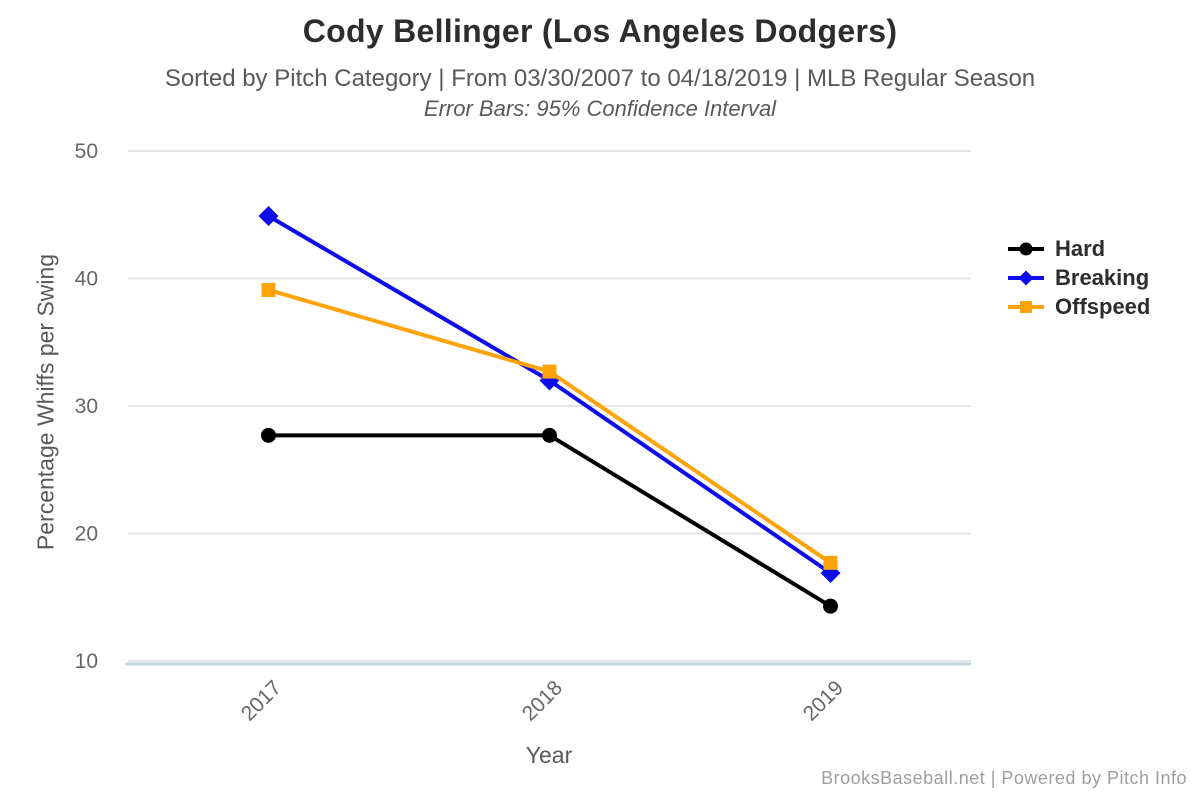  I want to click on legend-label-breaking: Breaking, so click(1102, 277).